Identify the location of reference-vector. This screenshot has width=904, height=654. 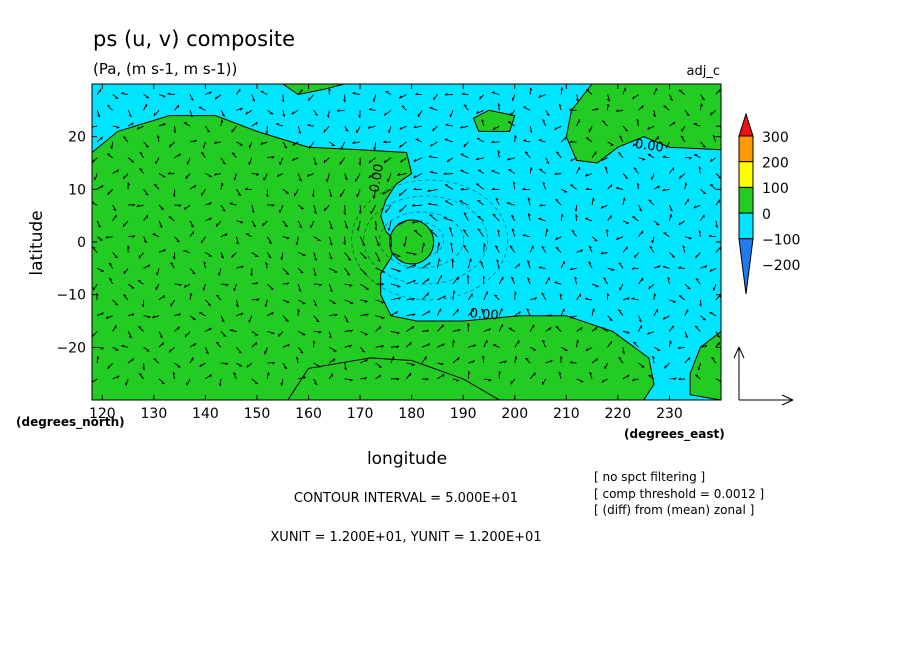
(763, 376).